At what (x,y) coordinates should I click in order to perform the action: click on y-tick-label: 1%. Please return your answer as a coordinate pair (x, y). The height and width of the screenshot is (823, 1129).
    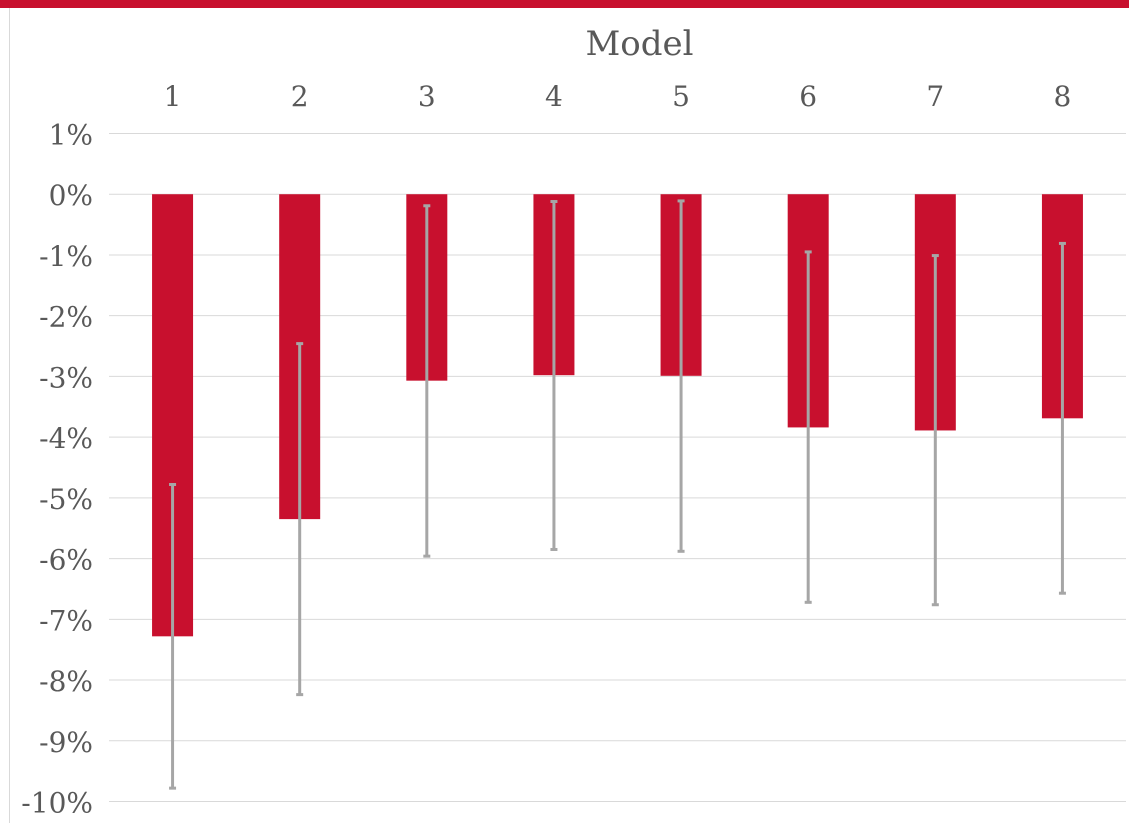
    Looking at the image, I should click on (71, 135).